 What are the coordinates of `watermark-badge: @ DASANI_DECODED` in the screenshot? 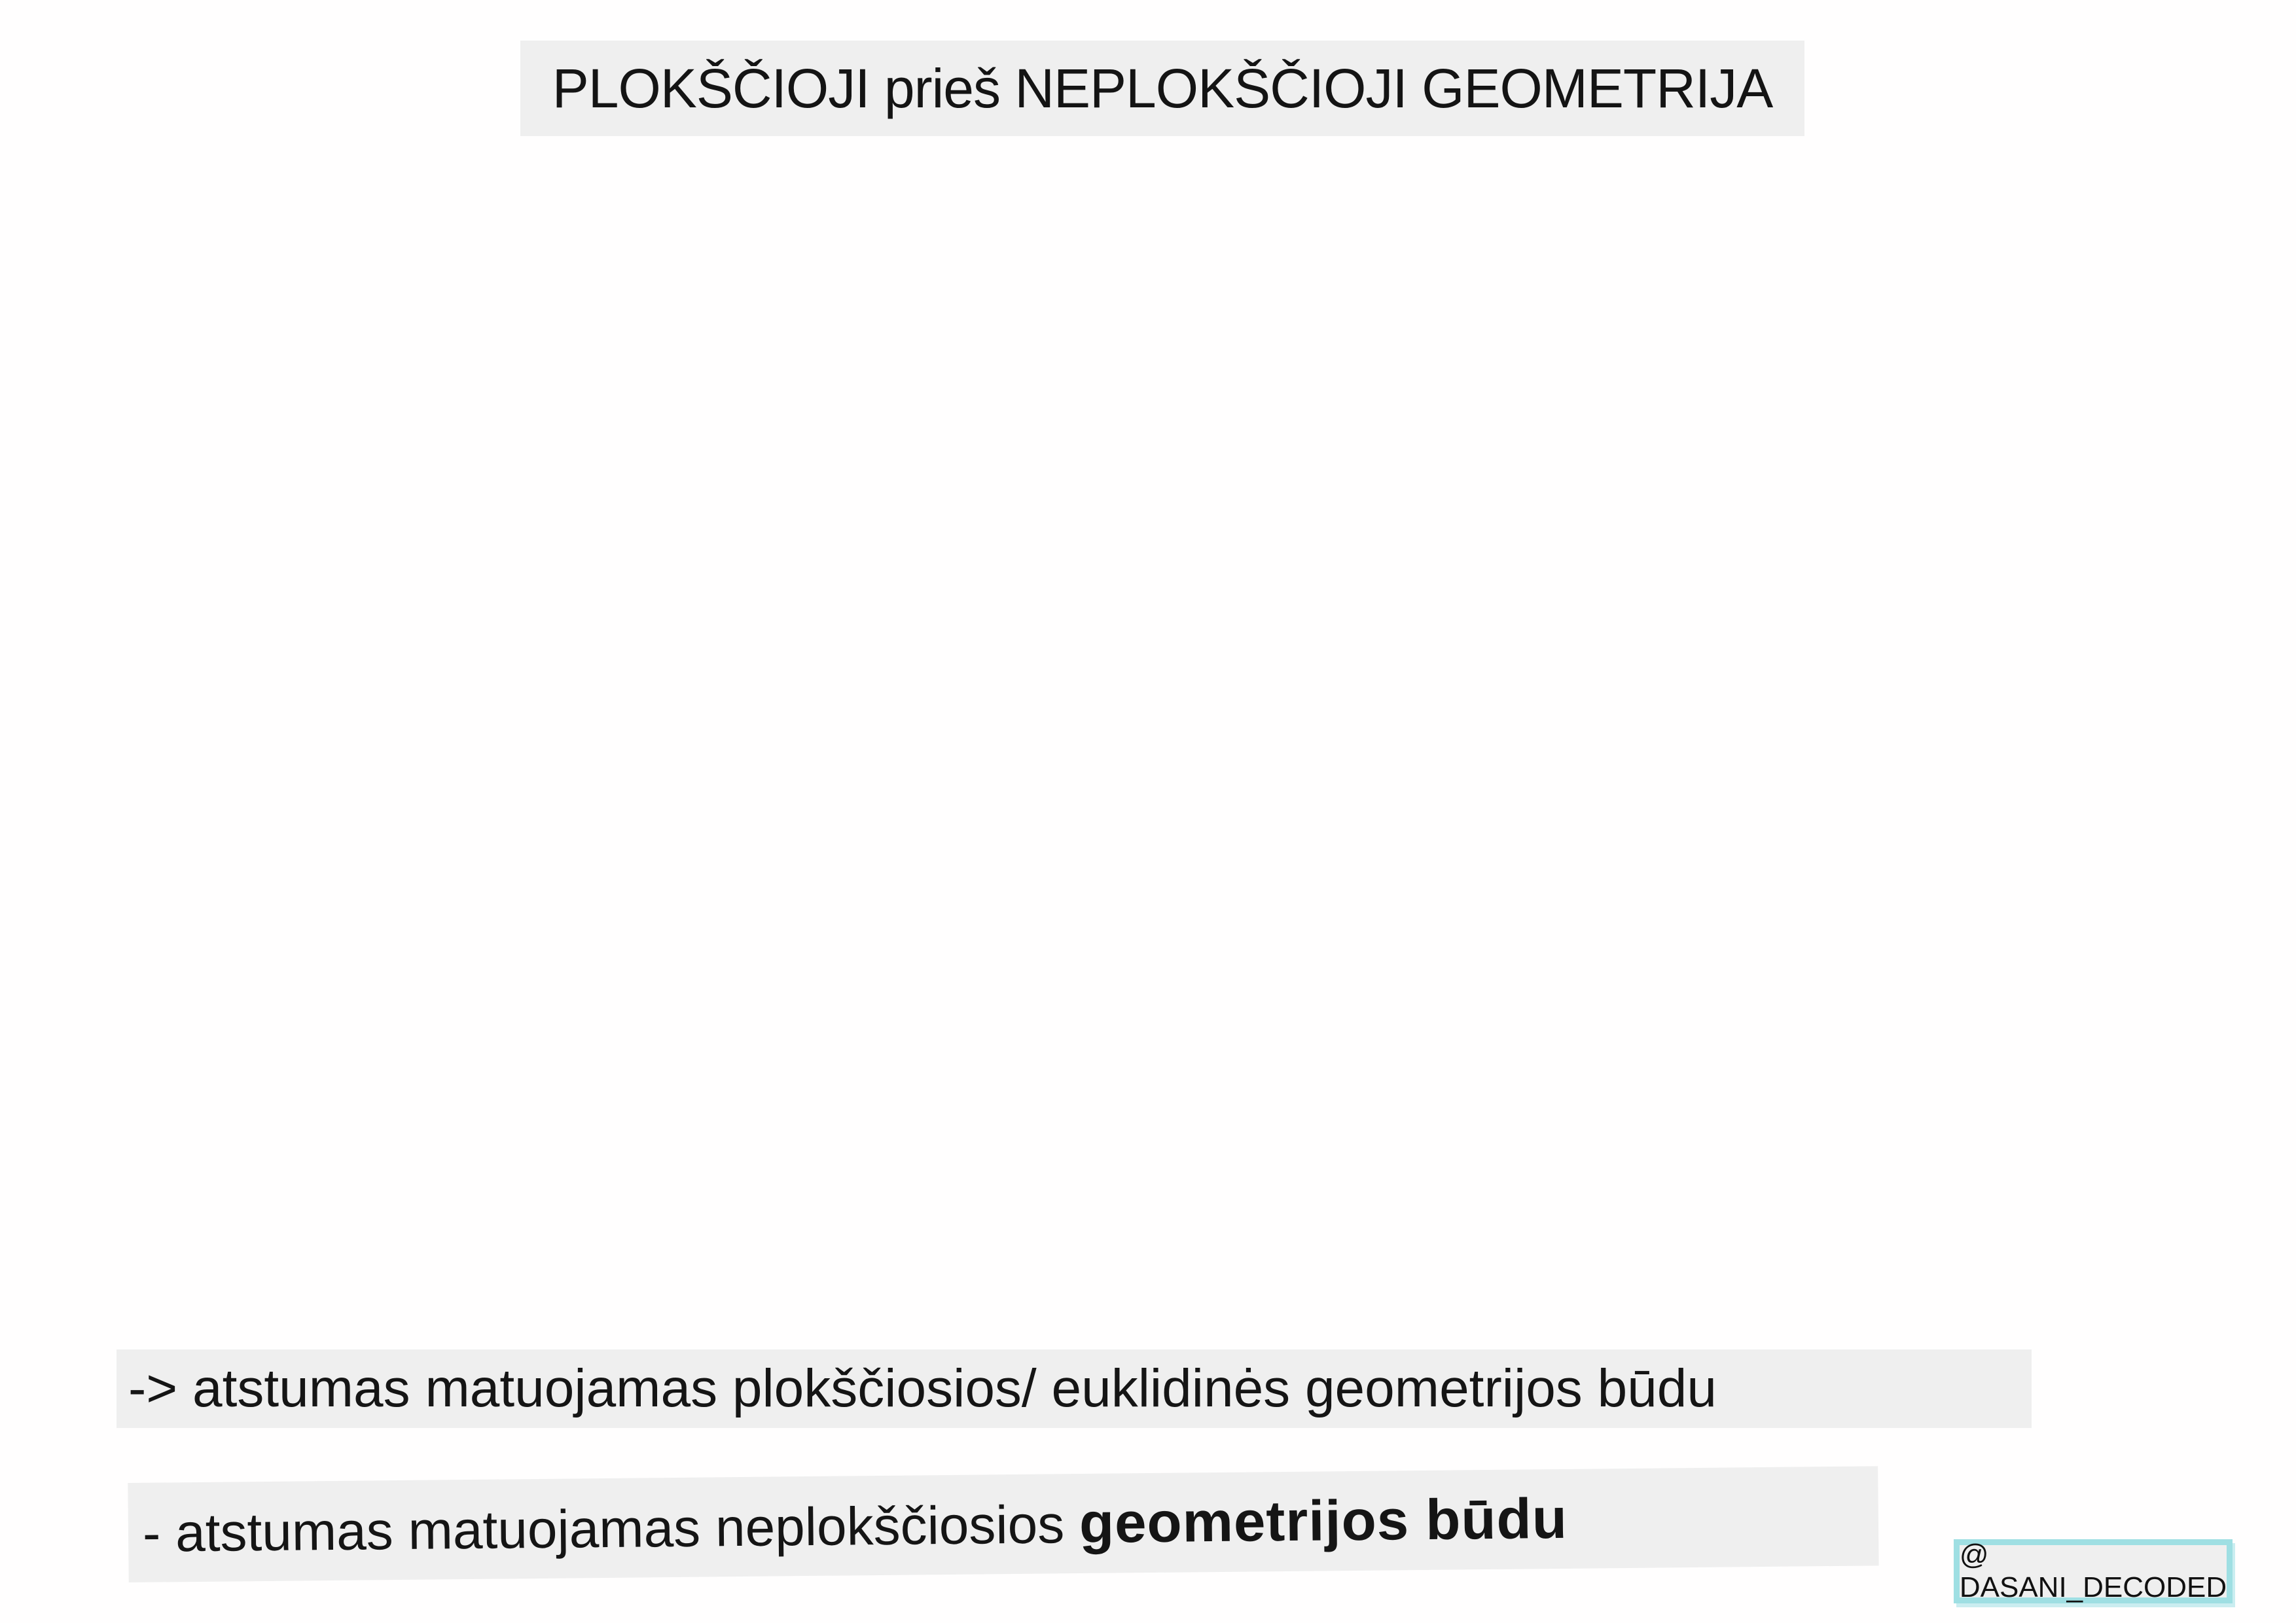 It's located at (2093, 1571).